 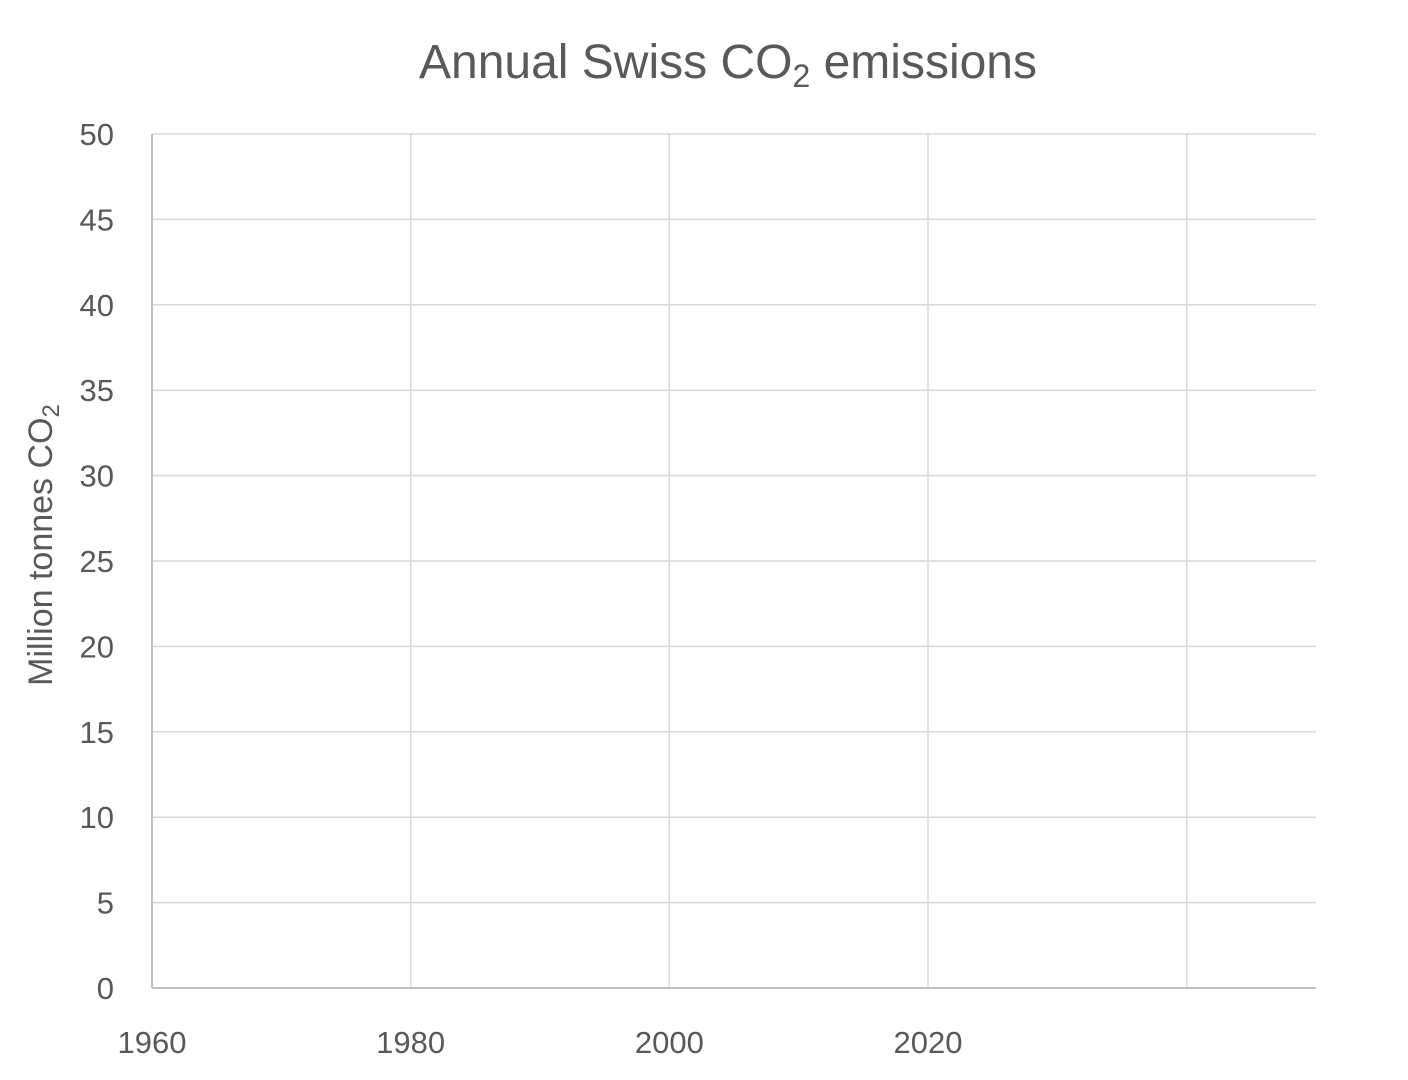 I want to click on x-tick-label-2020: 2020, so click(x=928, y=1042).